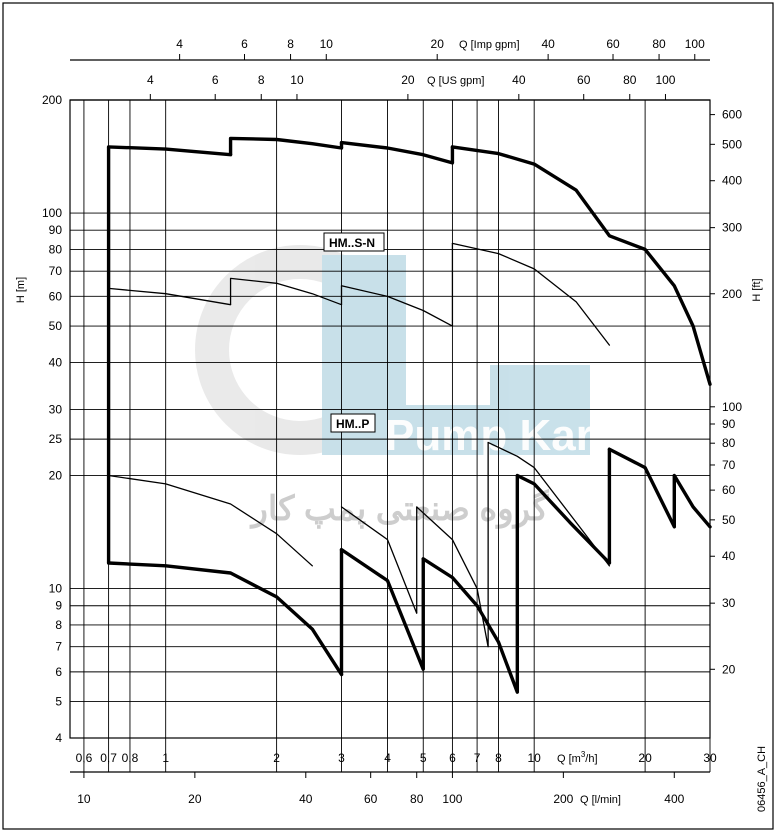 The width and height of the screenshot is (780, 834). Describe the element at coordinates (489, 45) in the screenshot. I see `top-axis-imp-title: Q [Imp gpm]` at that location.